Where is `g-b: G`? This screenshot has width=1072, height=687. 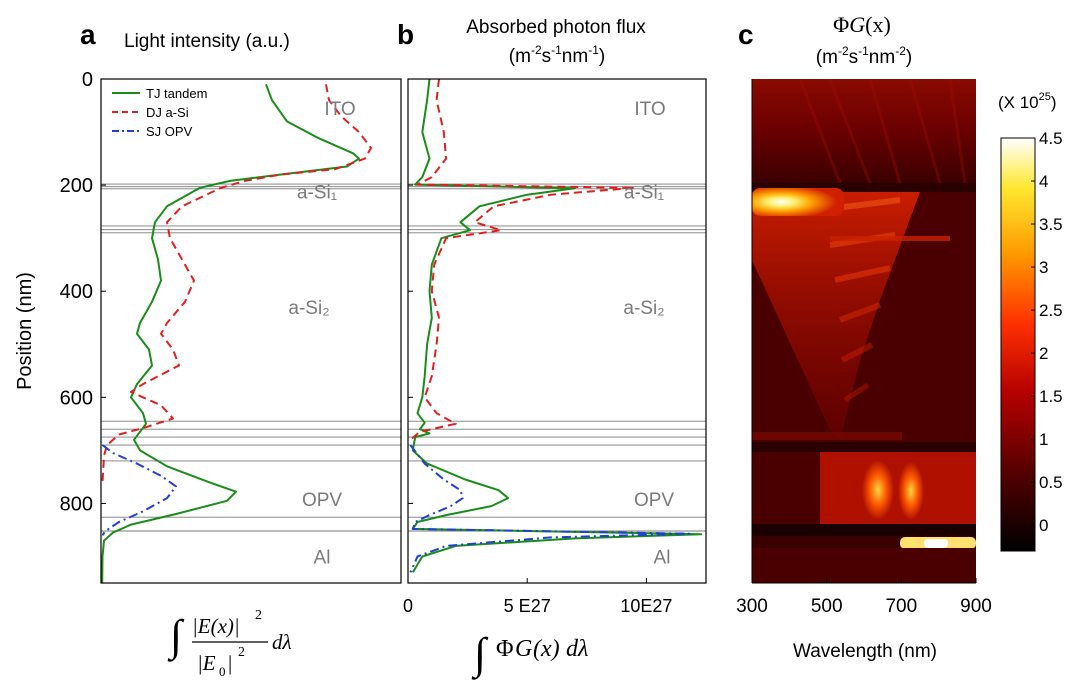 g-b: G is located at coordinates (523, 649).